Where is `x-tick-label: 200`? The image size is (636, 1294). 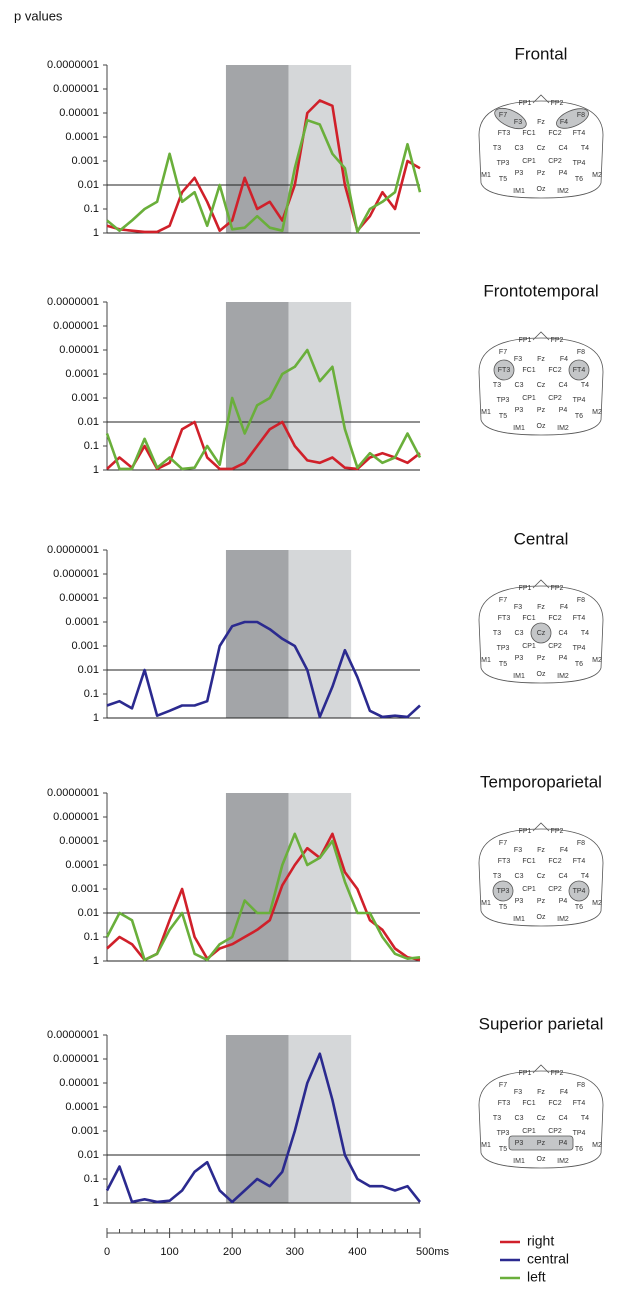 x-tick-label: 200 is located at coordinates (232, 1252).